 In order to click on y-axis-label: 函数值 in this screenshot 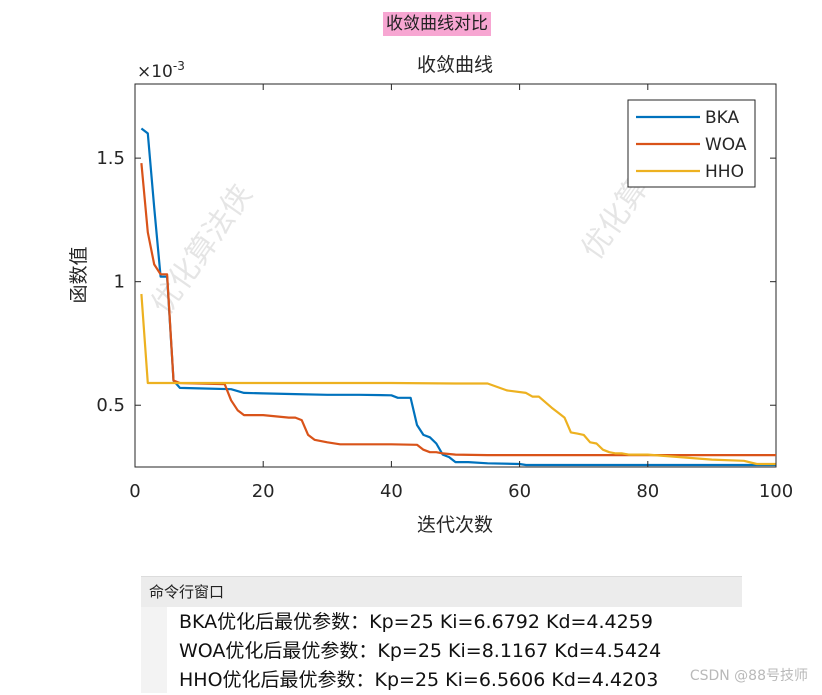, I will do `click(79, 274)`.